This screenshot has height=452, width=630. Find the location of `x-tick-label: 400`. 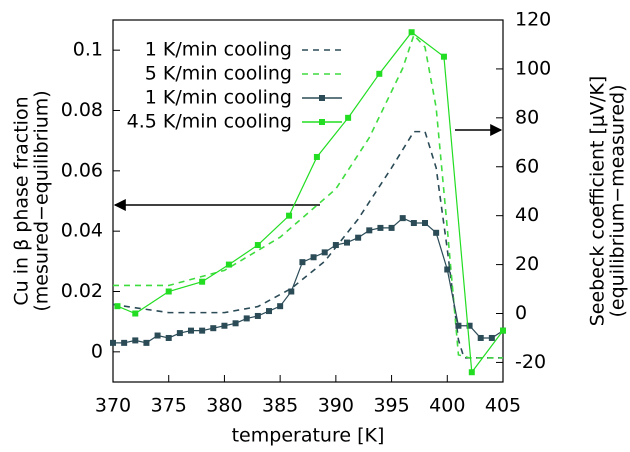

x-tick-label: 400 is located at coordinates (447, 406).